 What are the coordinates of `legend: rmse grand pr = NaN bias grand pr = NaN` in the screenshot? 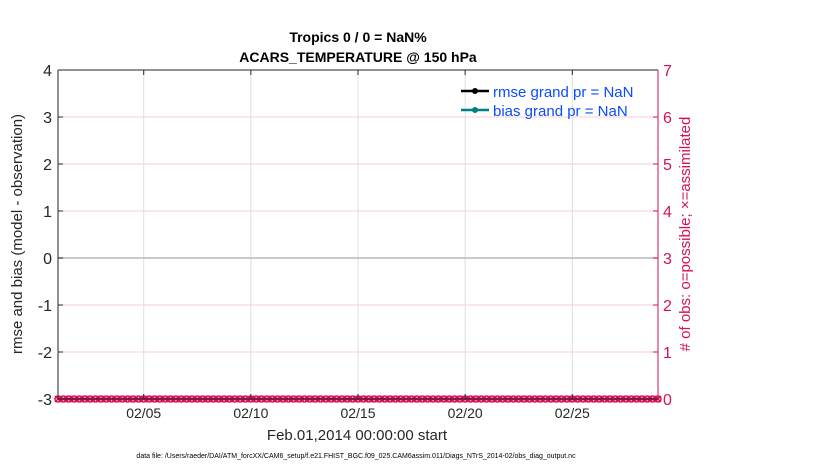 It's located at (547, 102).